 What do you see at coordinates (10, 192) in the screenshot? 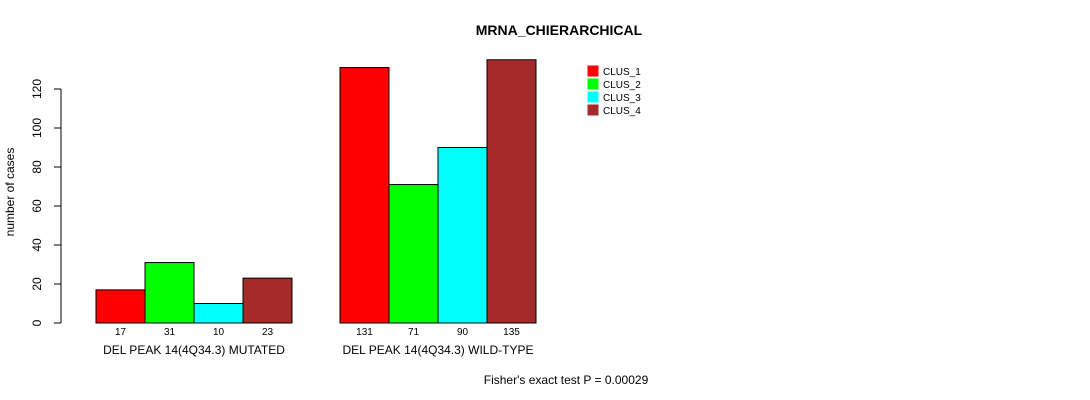
I see `y-axis-label: number of cases` at bounding box center [10, 192].